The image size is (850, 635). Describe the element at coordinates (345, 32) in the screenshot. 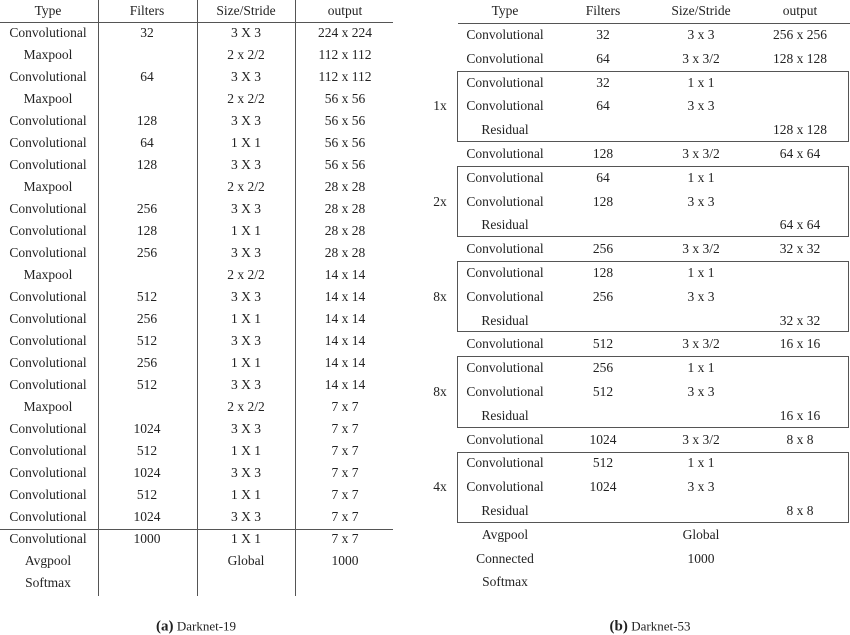

I see `table-cell: 224 x 224` at that location.